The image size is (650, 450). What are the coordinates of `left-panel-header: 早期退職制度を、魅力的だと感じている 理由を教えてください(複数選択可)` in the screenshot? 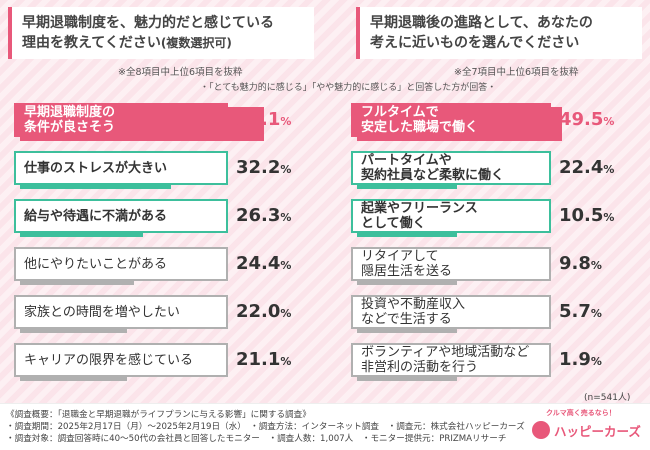 It's located at (161, 33).